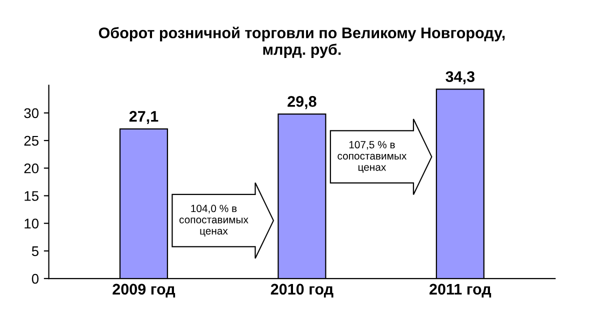  What do you see at coordinates (302, 291) in the screenshot?
I see `x-tick-label: 2010 год` at bounding box center [302, 291].